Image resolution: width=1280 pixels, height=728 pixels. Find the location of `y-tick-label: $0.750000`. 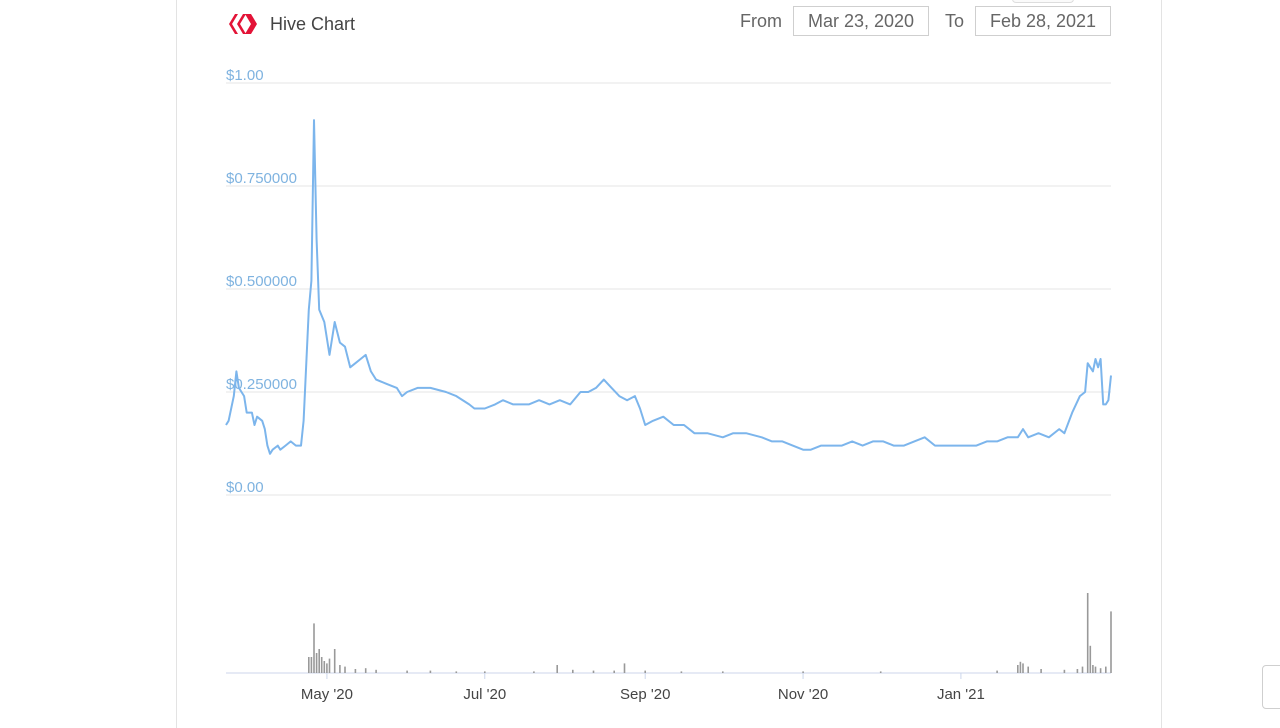

y-tick-label: $0.750000 is located at coordinates (261, 178).